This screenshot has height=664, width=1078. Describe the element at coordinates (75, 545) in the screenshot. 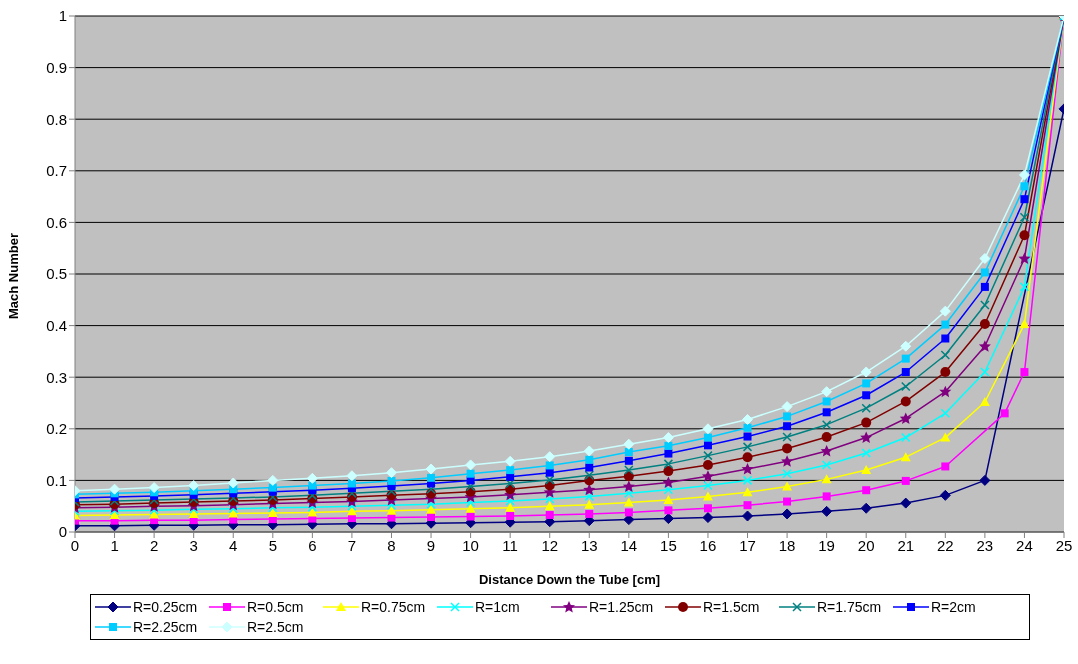

I see `x-tick-label: 0` at that location.